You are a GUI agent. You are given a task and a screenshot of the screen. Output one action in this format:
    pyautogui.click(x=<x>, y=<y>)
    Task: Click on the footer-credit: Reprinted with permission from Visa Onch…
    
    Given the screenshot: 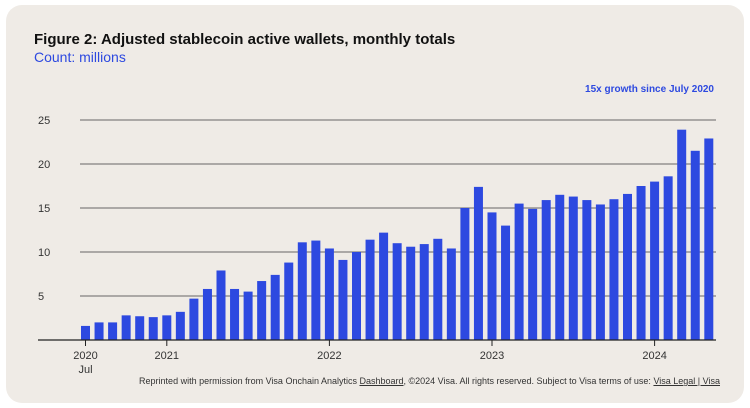 What is the action you would take?
    pyautogui.click(x=429, y=381)
    